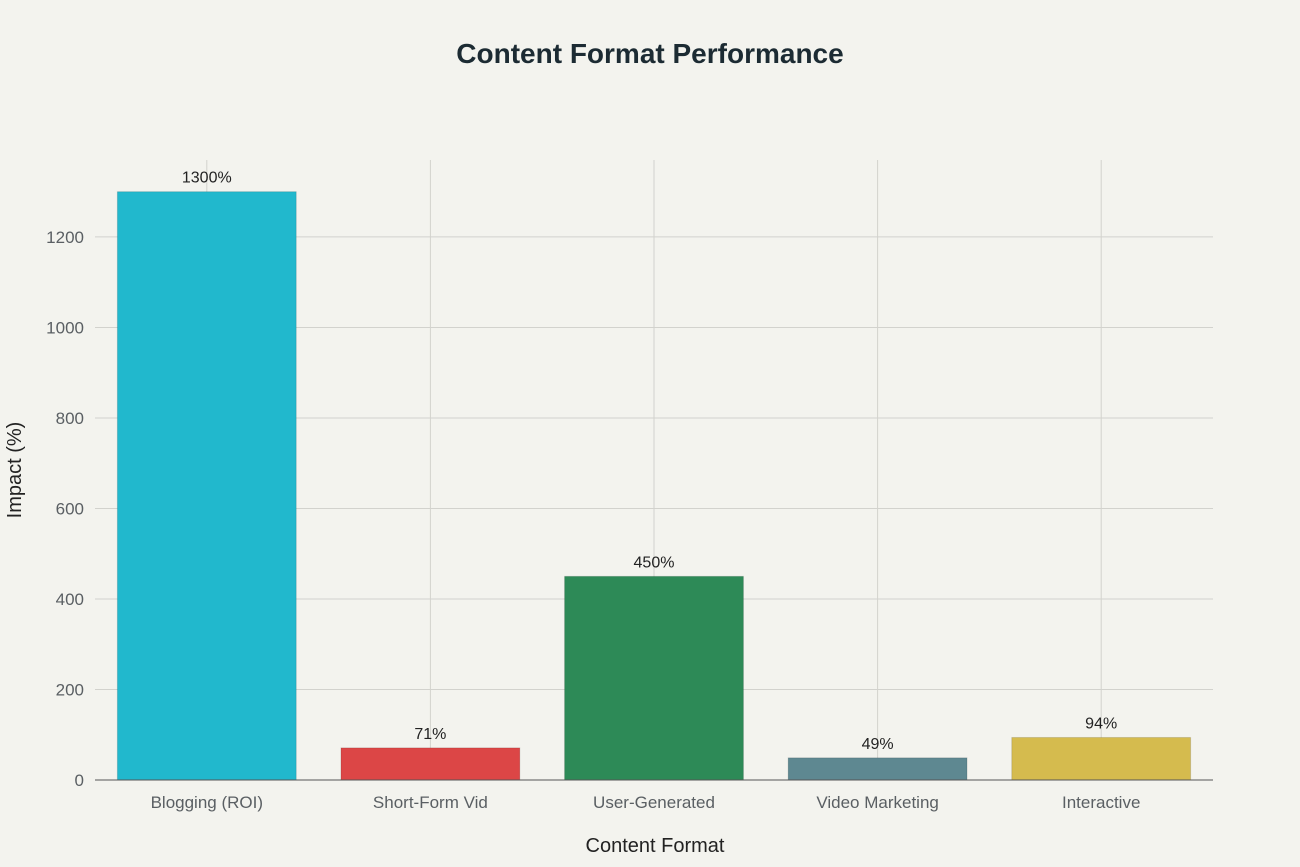 This screenshot has height=867, width=1300. What do you see at coordinates (654, 562) in the screenshot?
I see `bar-value-label: 450%` at bounding box center [654, 562].